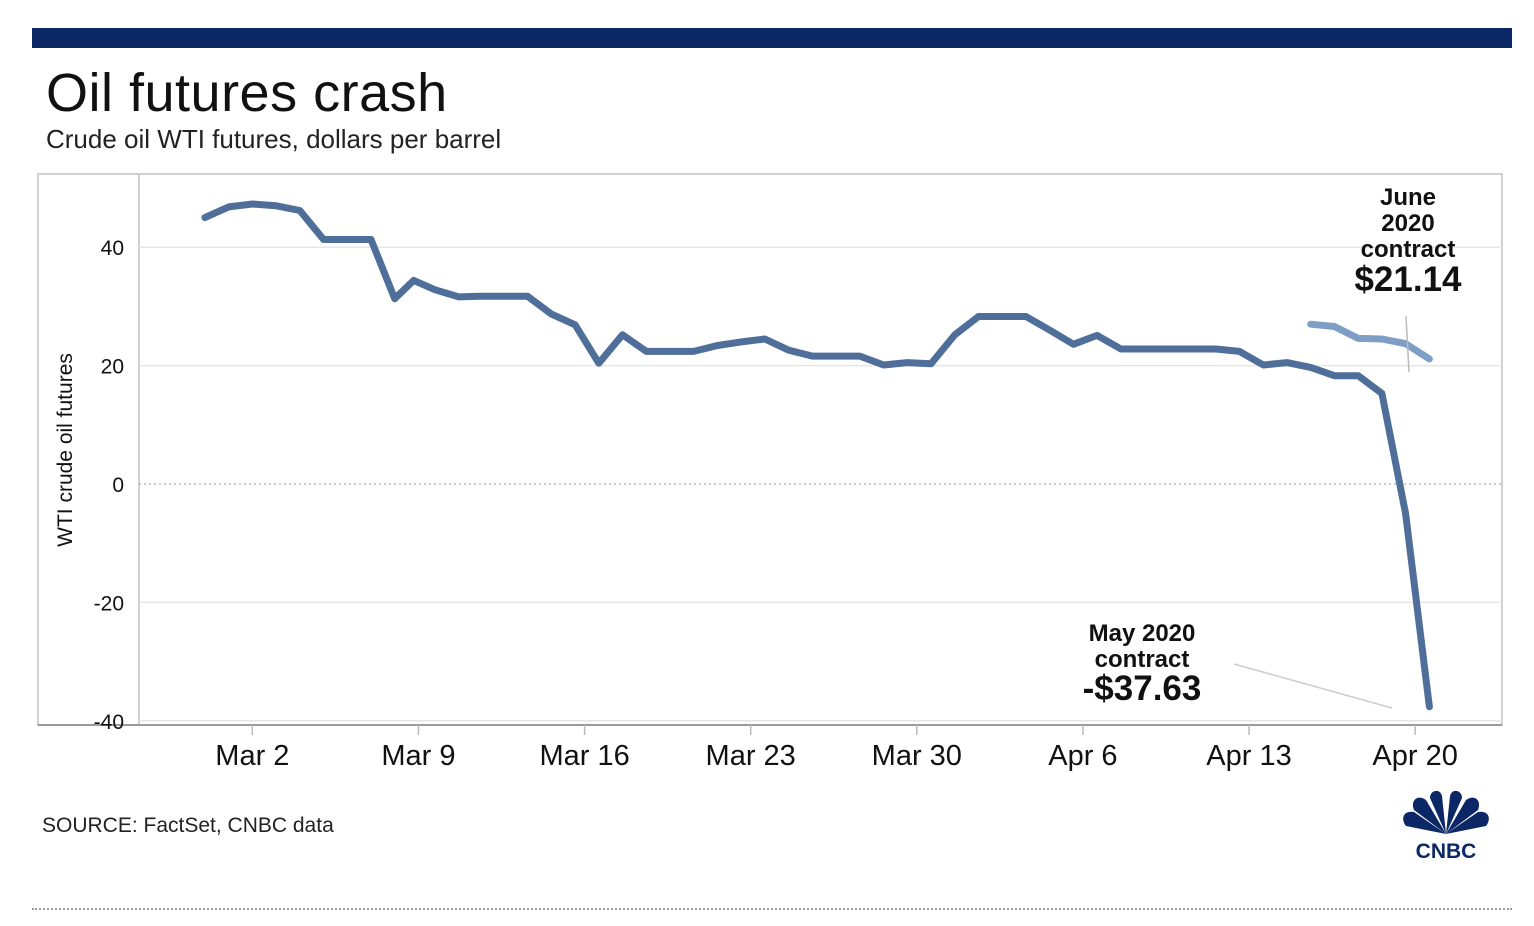  Describe the element at coordinates (112, 248) in the screenshot. I see `y-tick-label: 40` at that location.